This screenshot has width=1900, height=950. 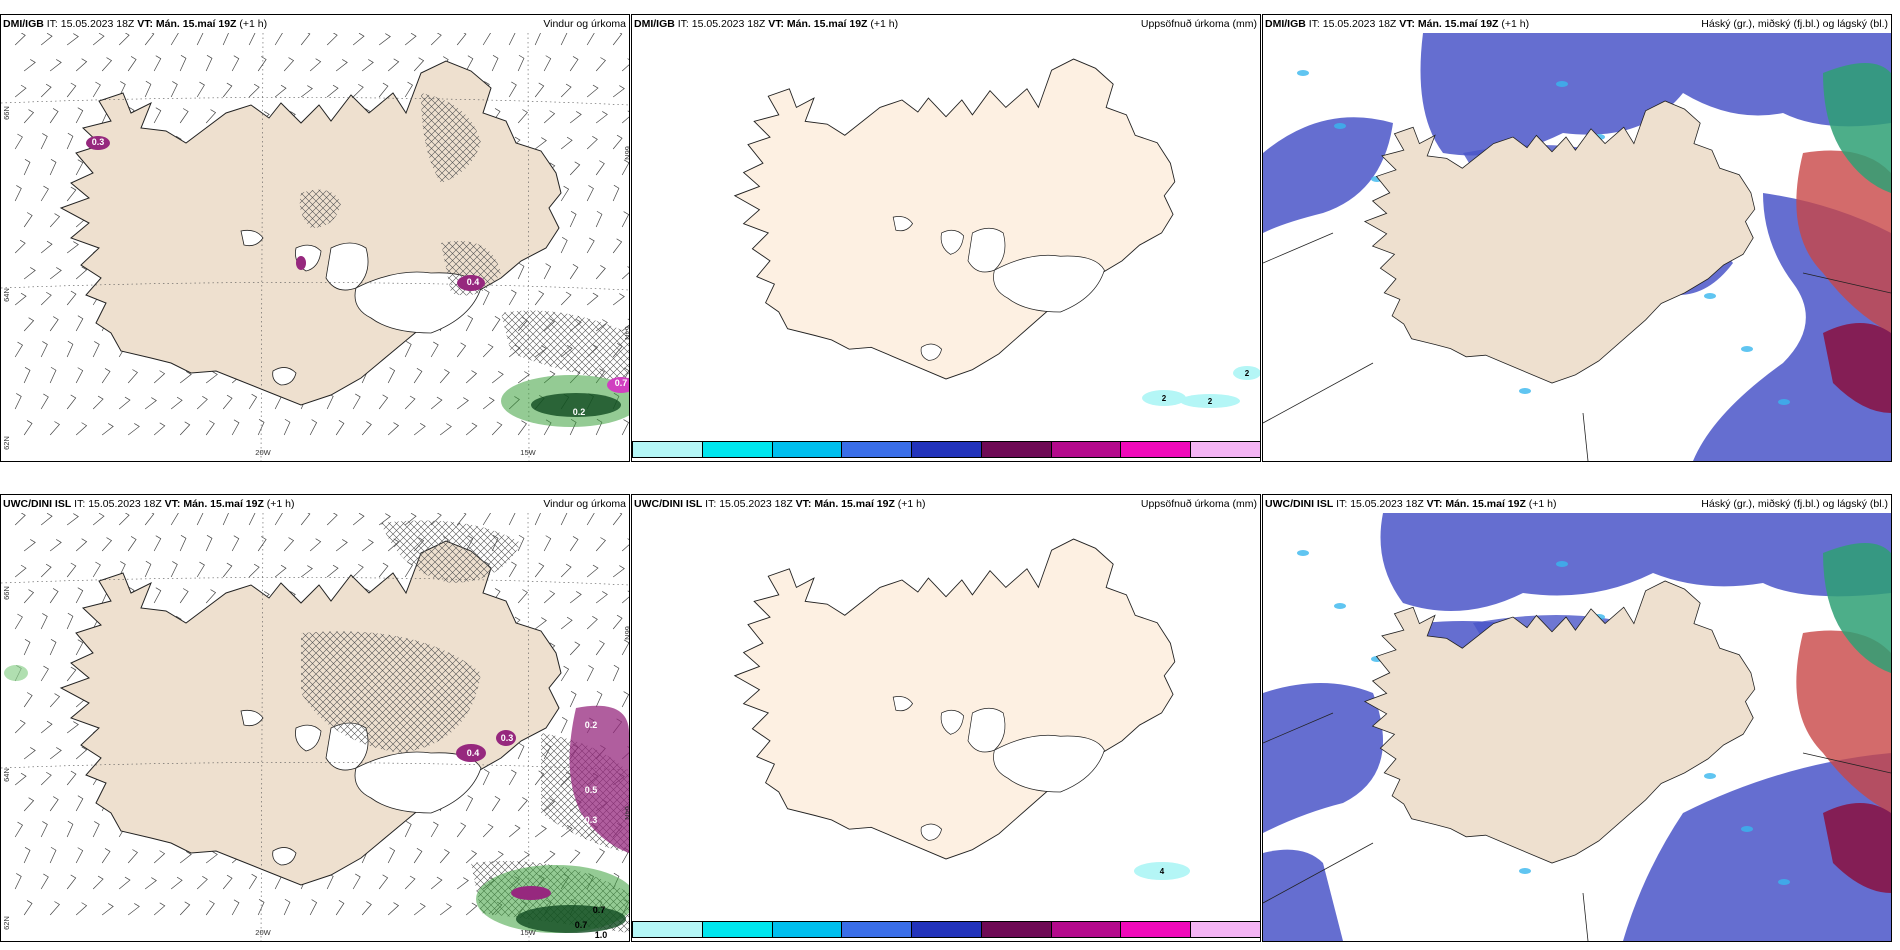 What do you see at coordinates (1162, 871) in the screenshot?
I see `precip-area` at bounding box center [1162, 871].